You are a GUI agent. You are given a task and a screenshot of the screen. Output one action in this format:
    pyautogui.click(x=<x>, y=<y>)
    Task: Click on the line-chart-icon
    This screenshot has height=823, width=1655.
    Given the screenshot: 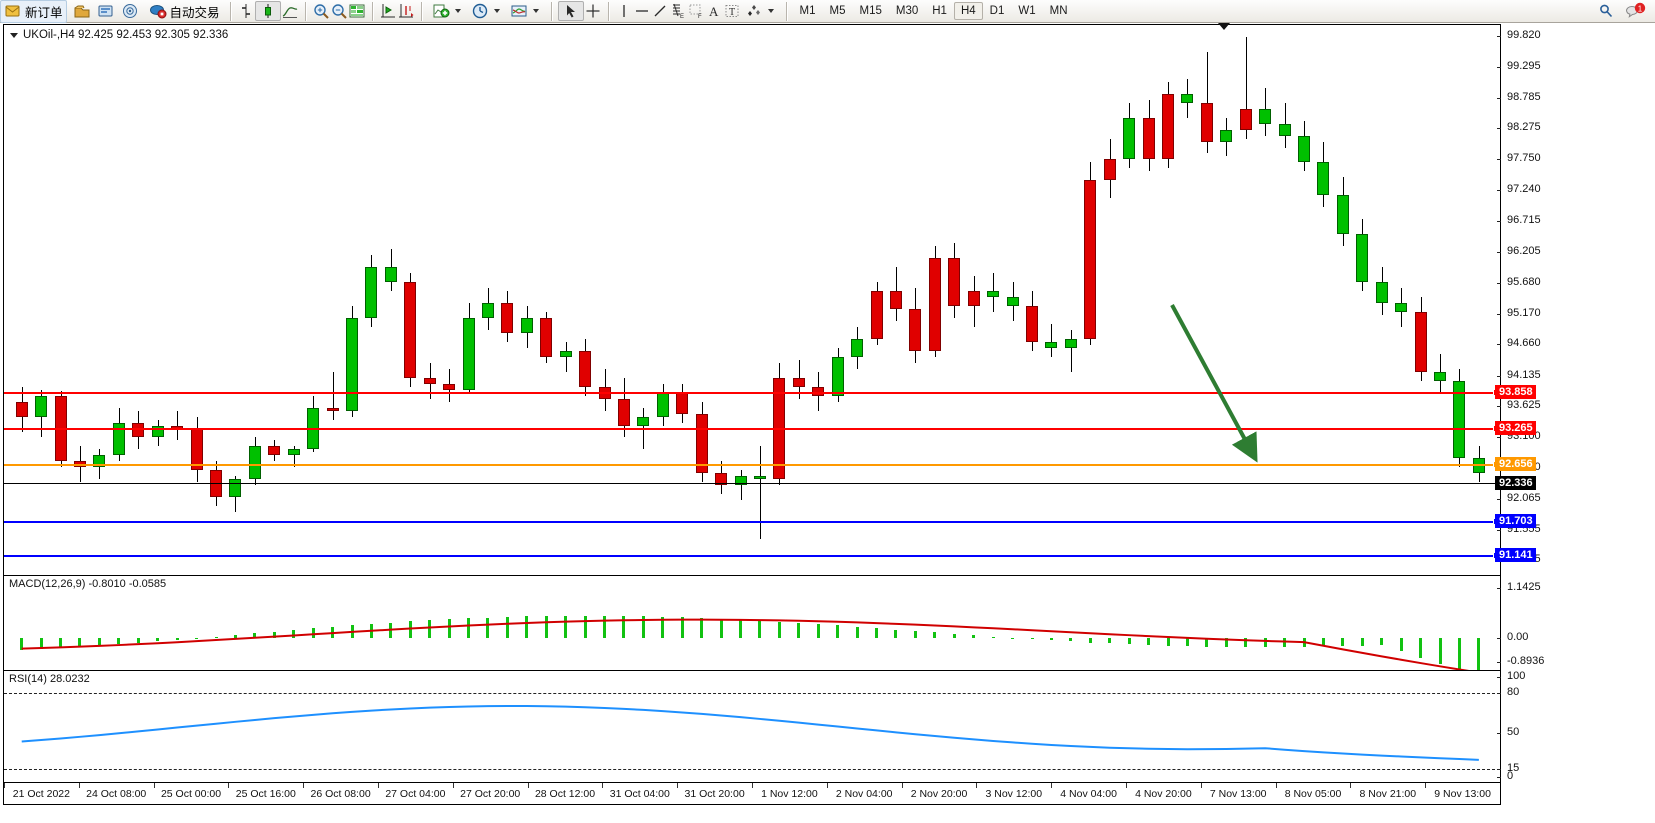 What is the action you would take?
    pyautogui.click(x=290, y=11)
    